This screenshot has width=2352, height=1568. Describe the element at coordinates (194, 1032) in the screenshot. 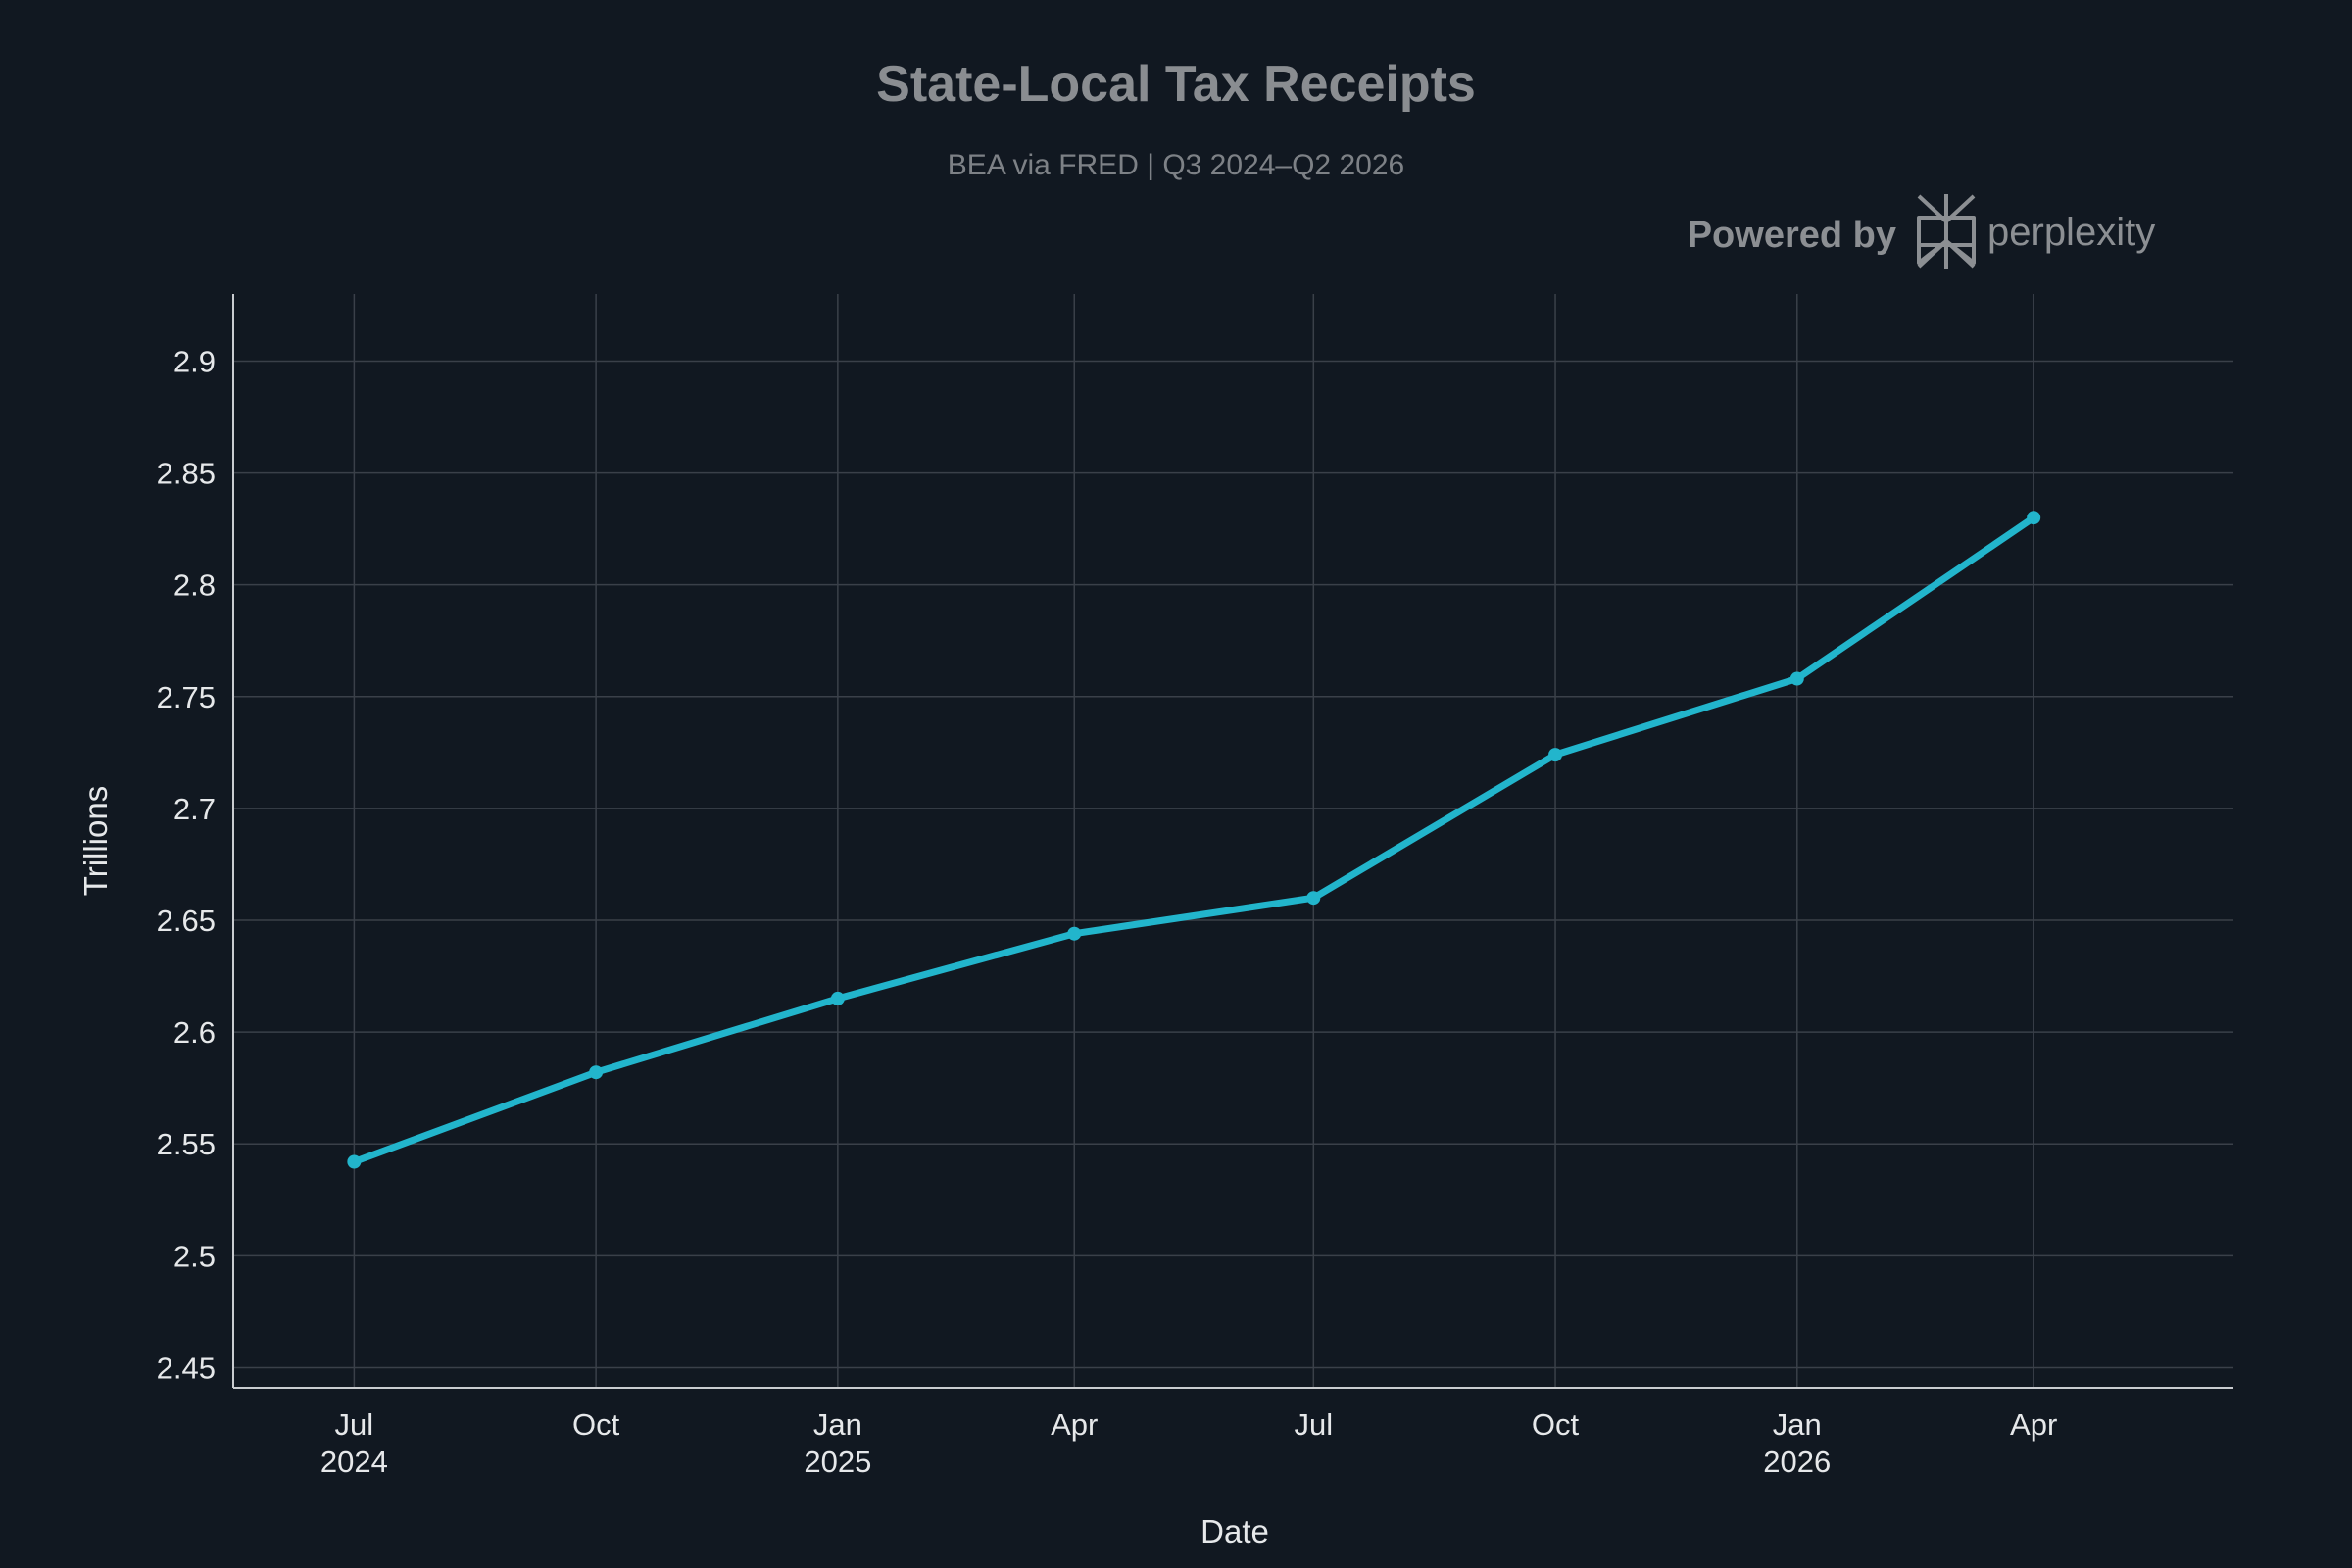

I see `y-tick-label: 2.6` at that location.